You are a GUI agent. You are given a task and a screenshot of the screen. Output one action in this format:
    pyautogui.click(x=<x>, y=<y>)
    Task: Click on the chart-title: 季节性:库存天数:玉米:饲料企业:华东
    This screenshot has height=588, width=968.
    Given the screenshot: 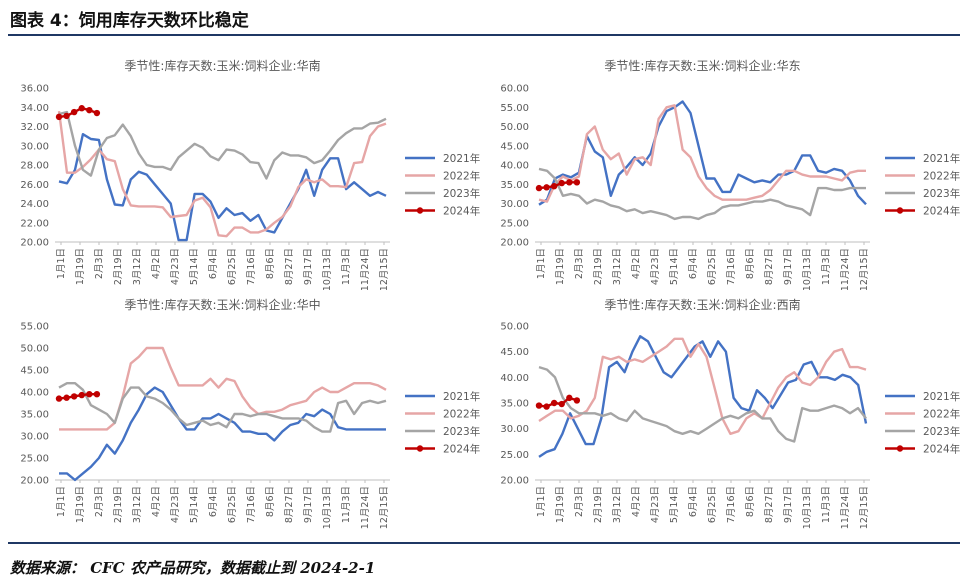 What is the action you would take?
    pyautogui.click(x=702, y=65)
    